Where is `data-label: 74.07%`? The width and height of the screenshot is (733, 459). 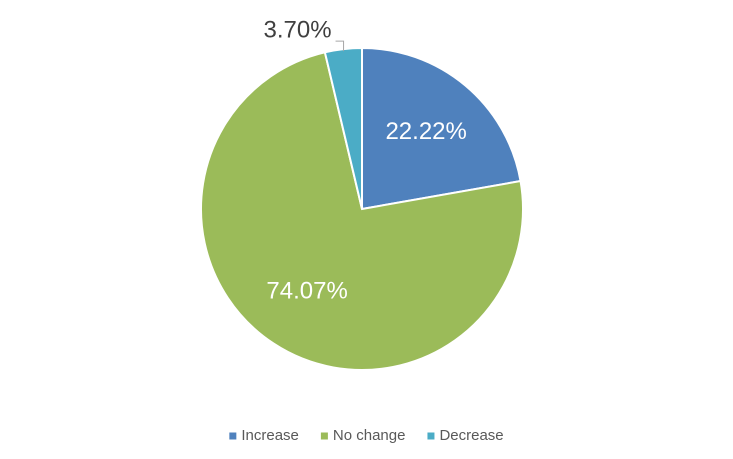
data-label: 74.07% is located at coordinates (306, 291).